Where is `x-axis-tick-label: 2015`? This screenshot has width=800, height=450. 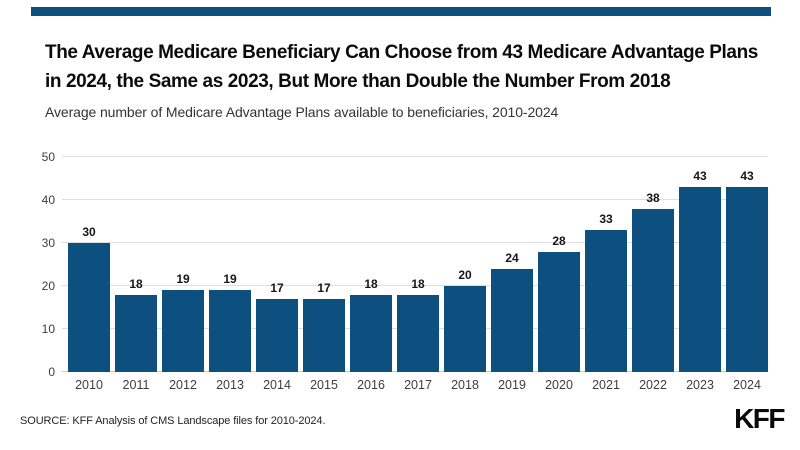
x-axis-tick-label: 2015 is located at coordinates (324, 385).